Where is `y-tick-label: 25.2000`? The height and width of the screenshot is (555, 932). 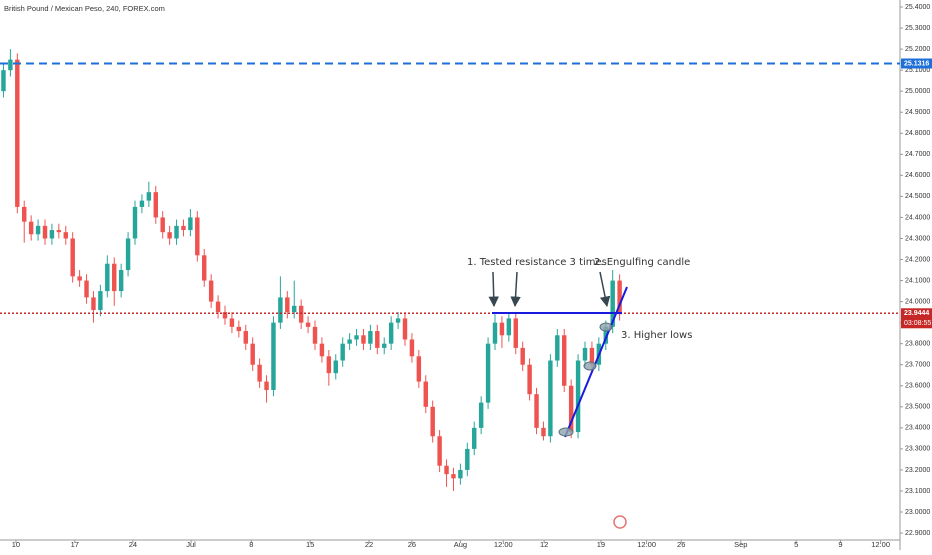 y-tick-label: 25.2000 is located at coordinates (917, 49).